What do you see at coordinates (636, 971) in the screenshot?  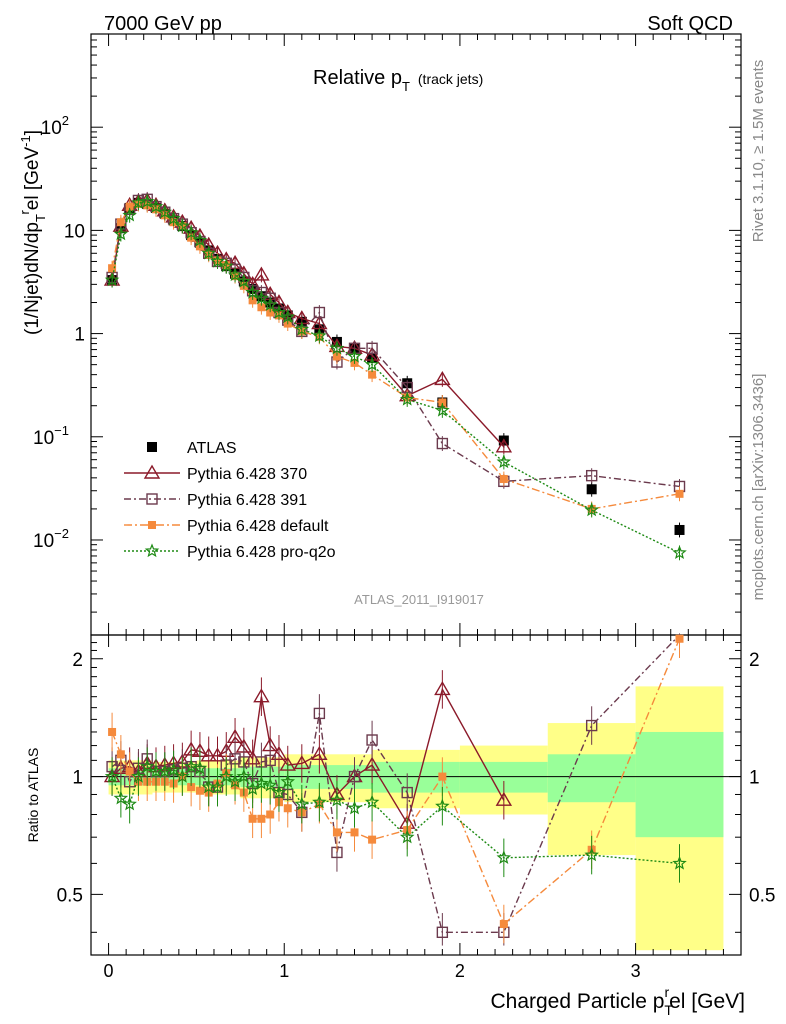 I see `x-tick-label: 3` at bounding box center [636, 971].